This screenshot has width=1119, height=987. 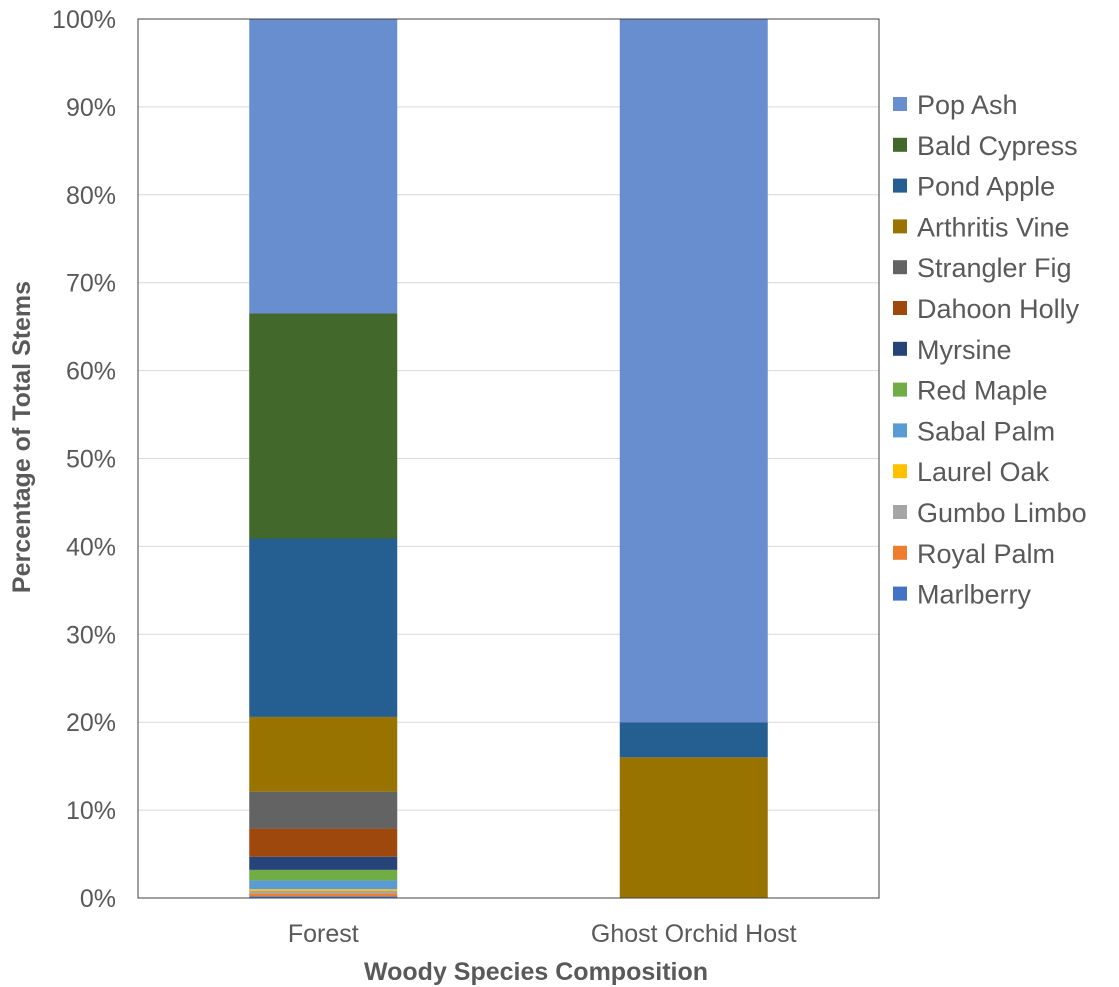 What do you see at coordinates (323, 842) in the screenshot?
I see `bar-dahoon-holly-forest` at bounding box center [323, 842].